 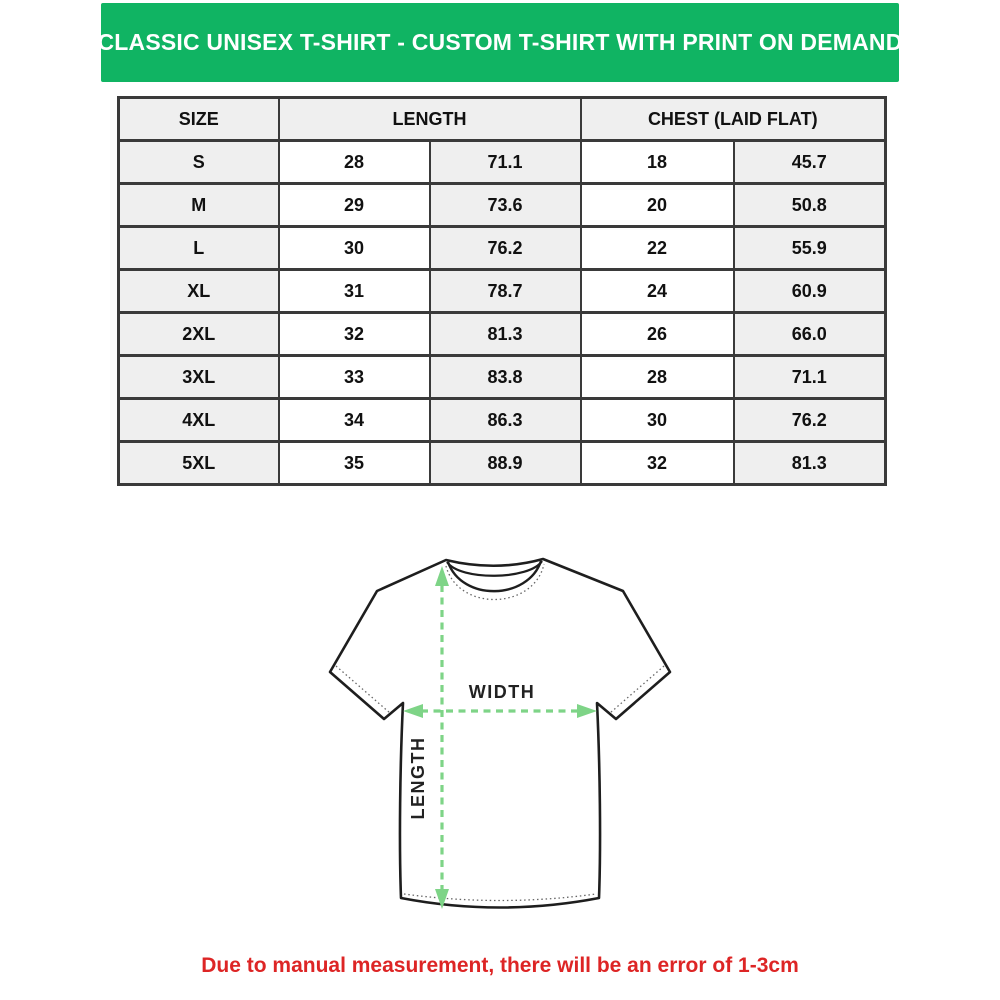 What do you see at coordinates (198, 119) in the screenshot?
I see `header-size: SIZE` at bounding box center [198, 119].